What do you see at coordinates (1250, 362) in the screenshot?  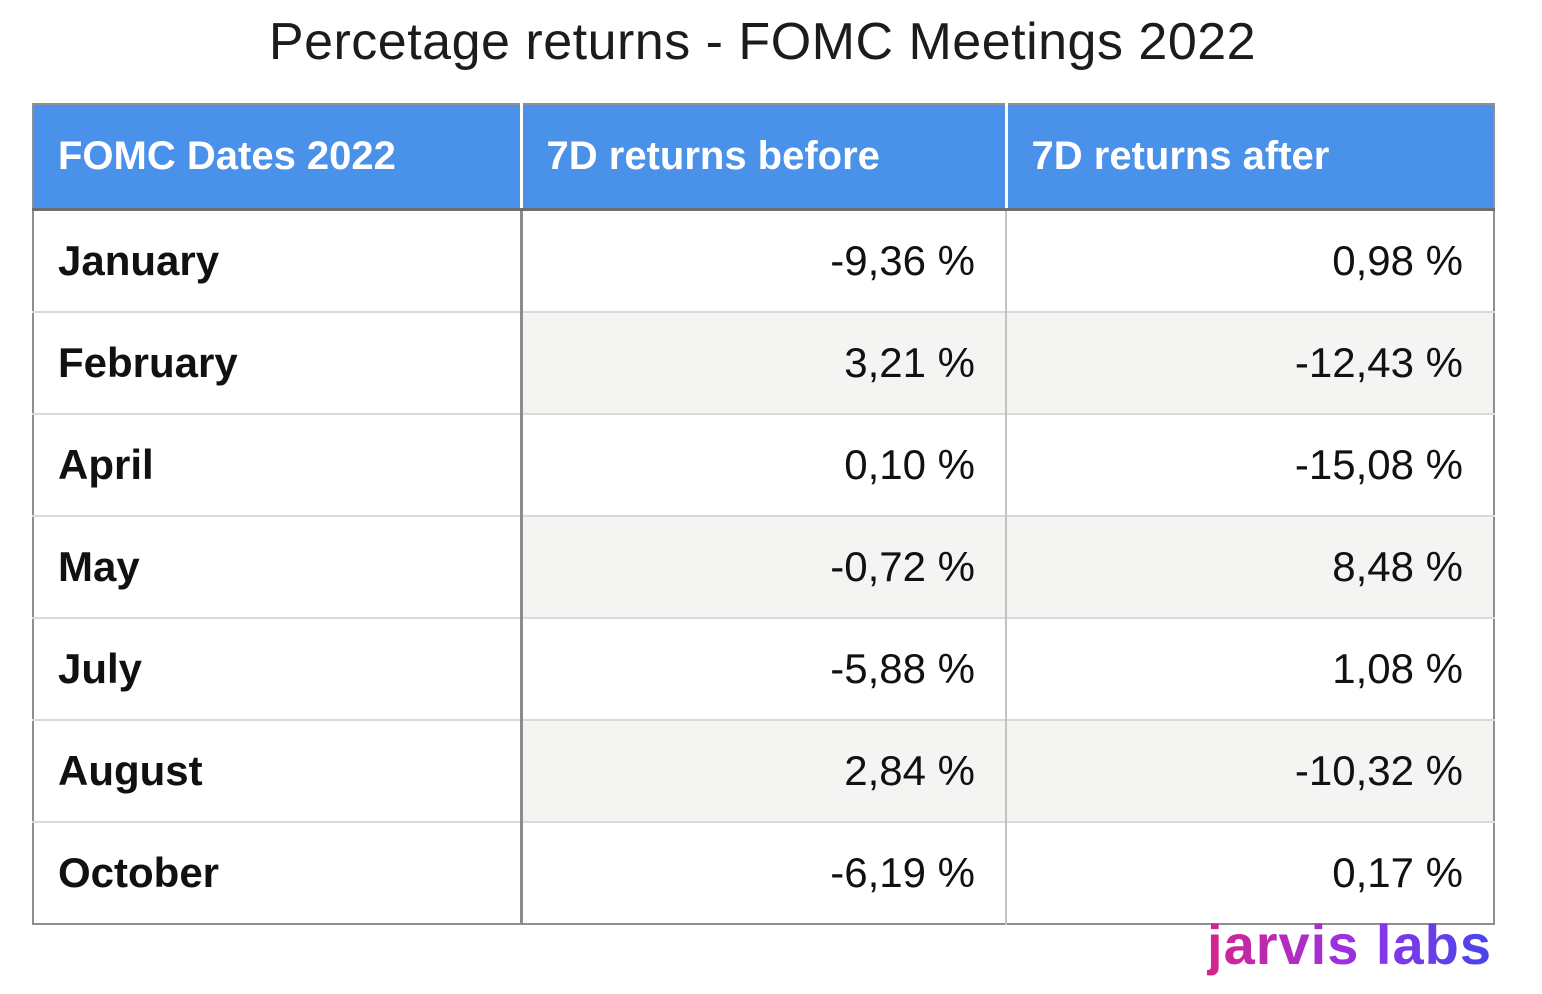 I see `after-cell: -12,43 %` at bounding box center [1250, 362].